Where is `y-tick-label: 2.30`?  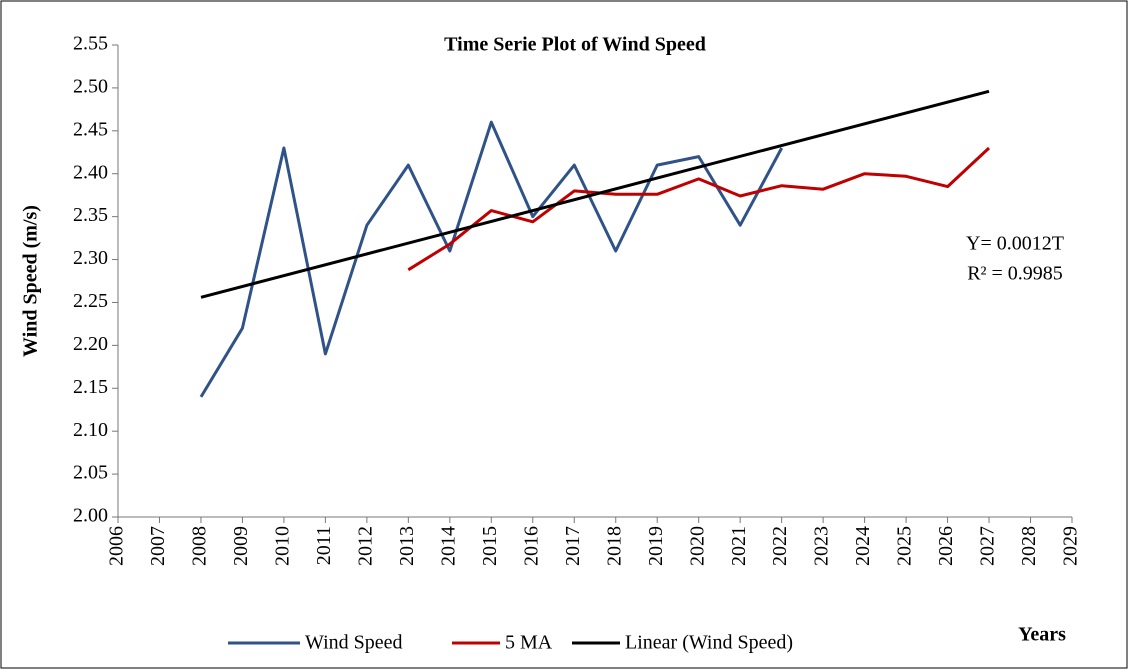 y-tick-label: 2.30 is located at coordinates (90, 258).